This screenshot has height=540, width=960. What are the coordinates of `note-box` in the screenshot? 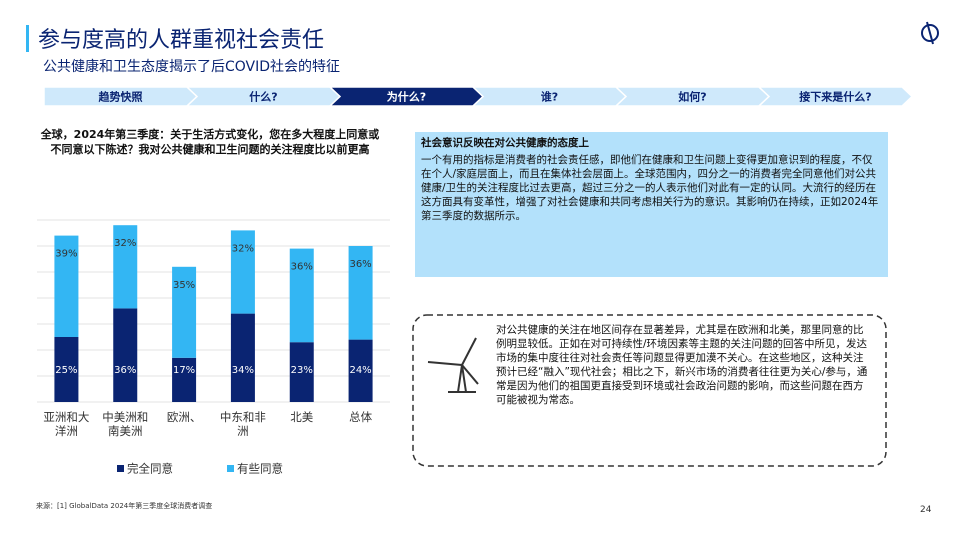 It's located at (649, 390).